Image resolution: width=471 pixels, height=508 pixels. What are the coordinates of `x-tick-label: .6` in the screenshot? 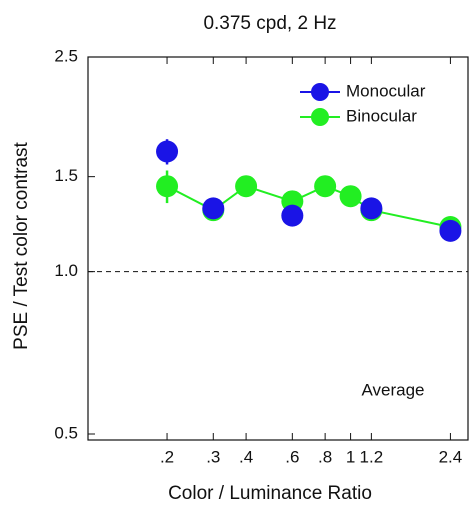 It's located at (292, 456).